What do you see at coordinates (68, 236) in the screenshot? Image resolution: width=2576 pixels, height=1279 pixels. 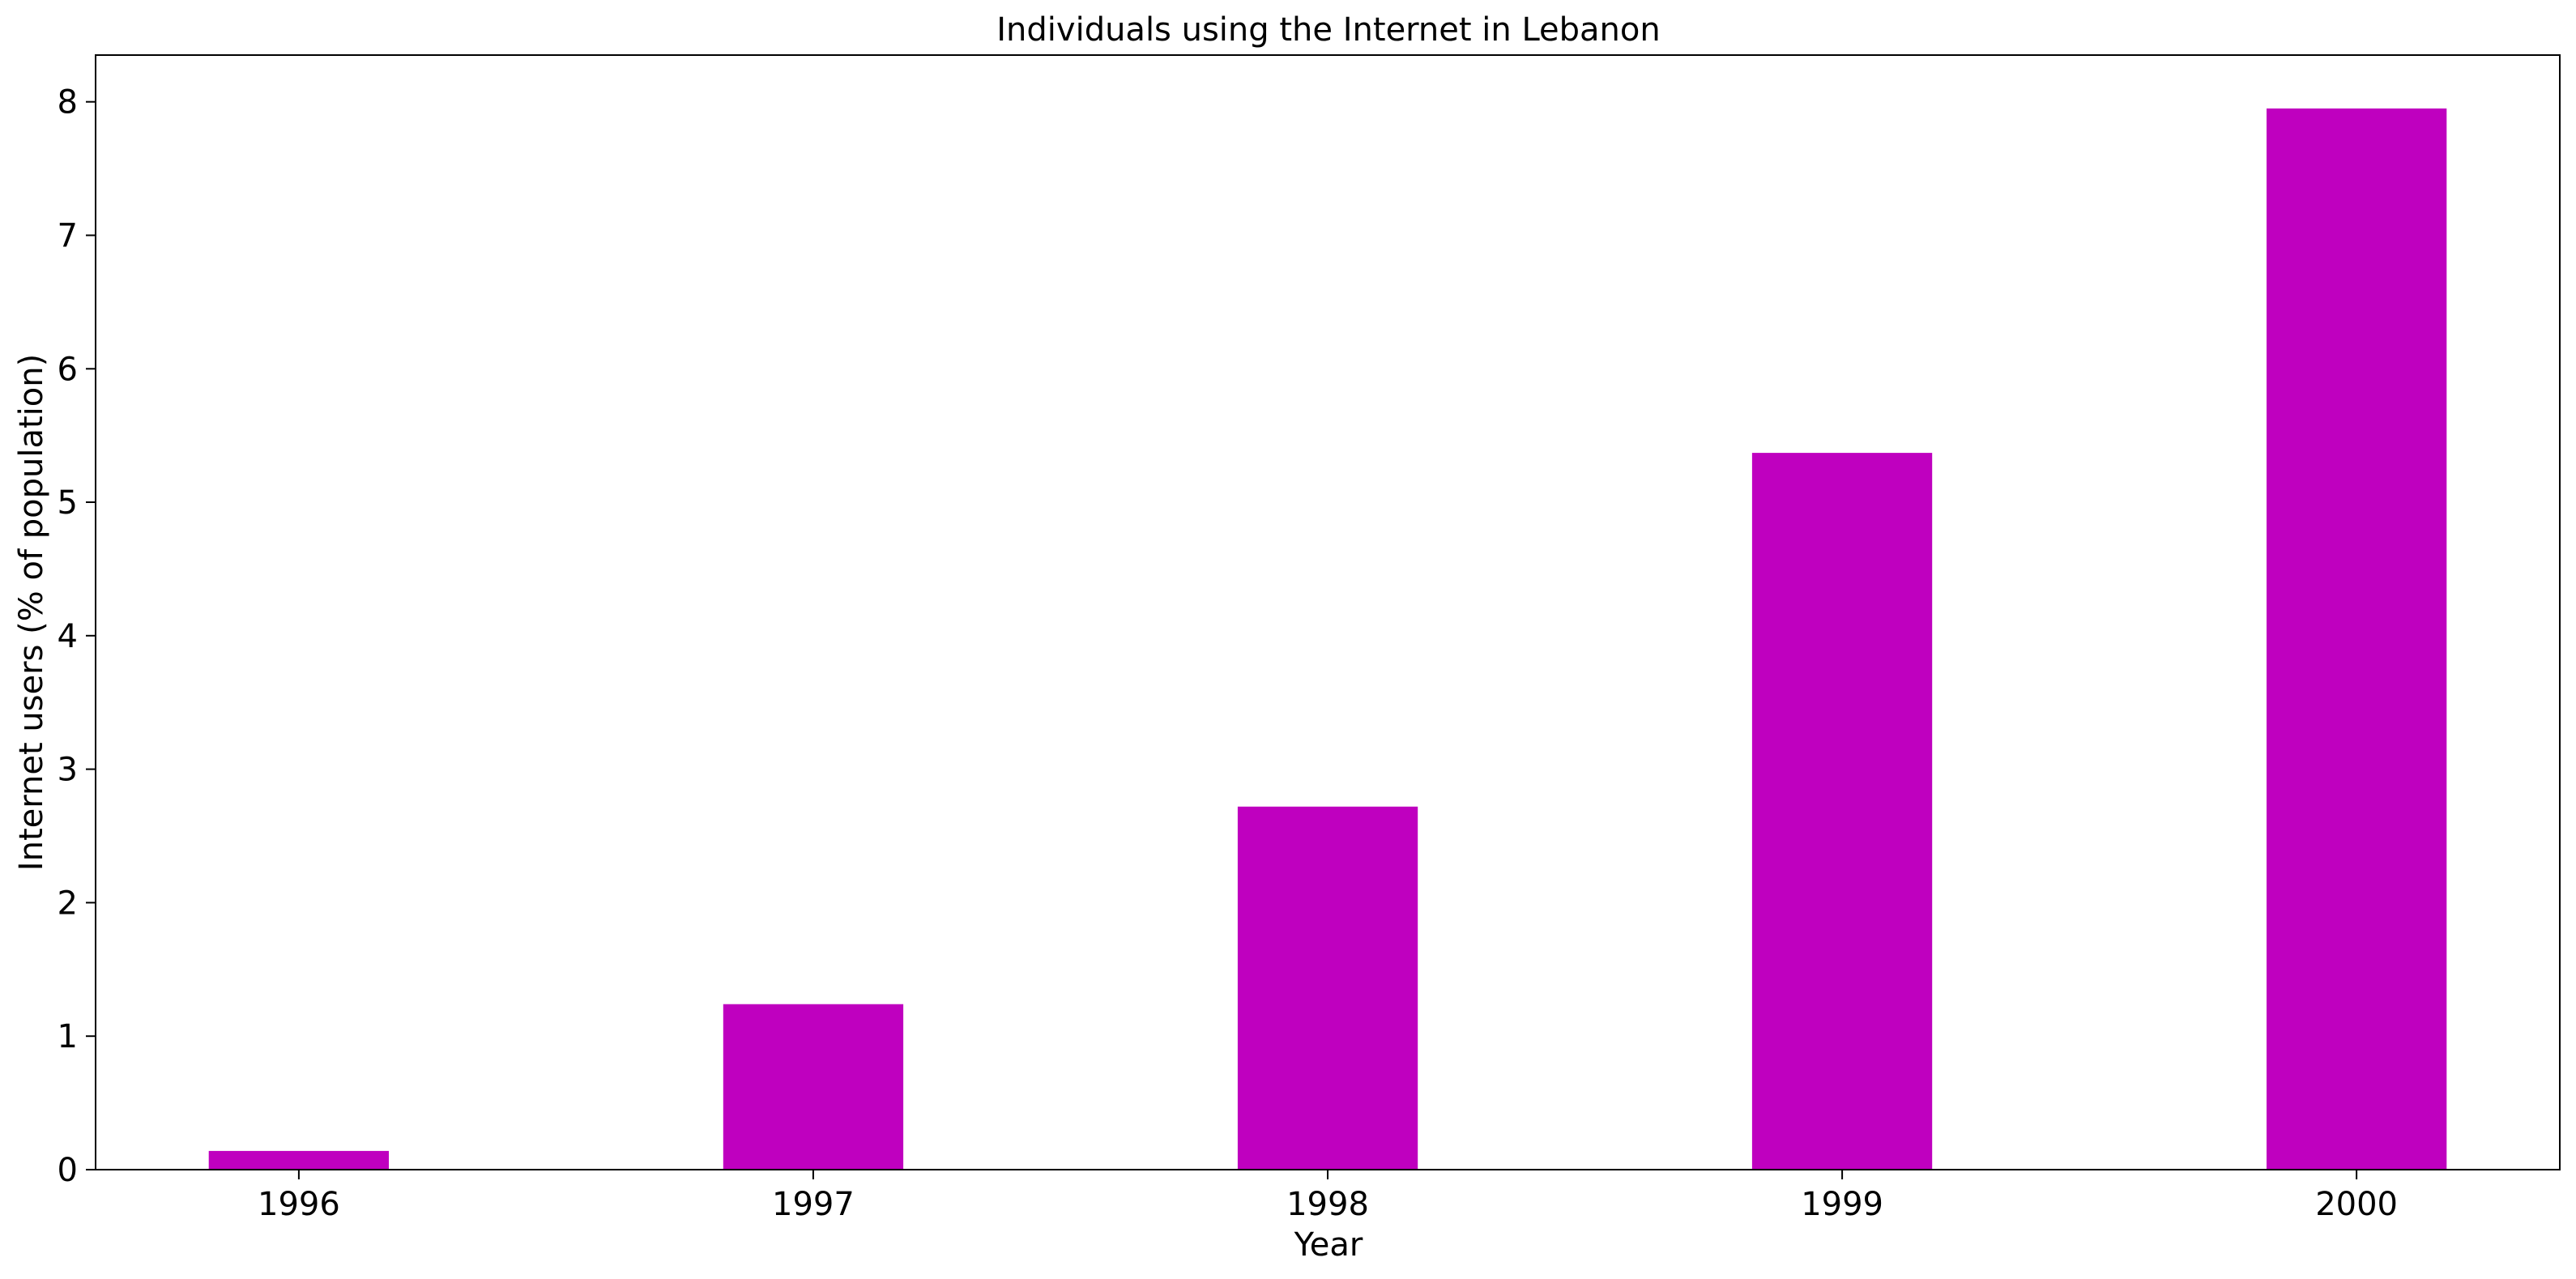 I see `y-tick-label: 7` at bounding box center [68, 236].